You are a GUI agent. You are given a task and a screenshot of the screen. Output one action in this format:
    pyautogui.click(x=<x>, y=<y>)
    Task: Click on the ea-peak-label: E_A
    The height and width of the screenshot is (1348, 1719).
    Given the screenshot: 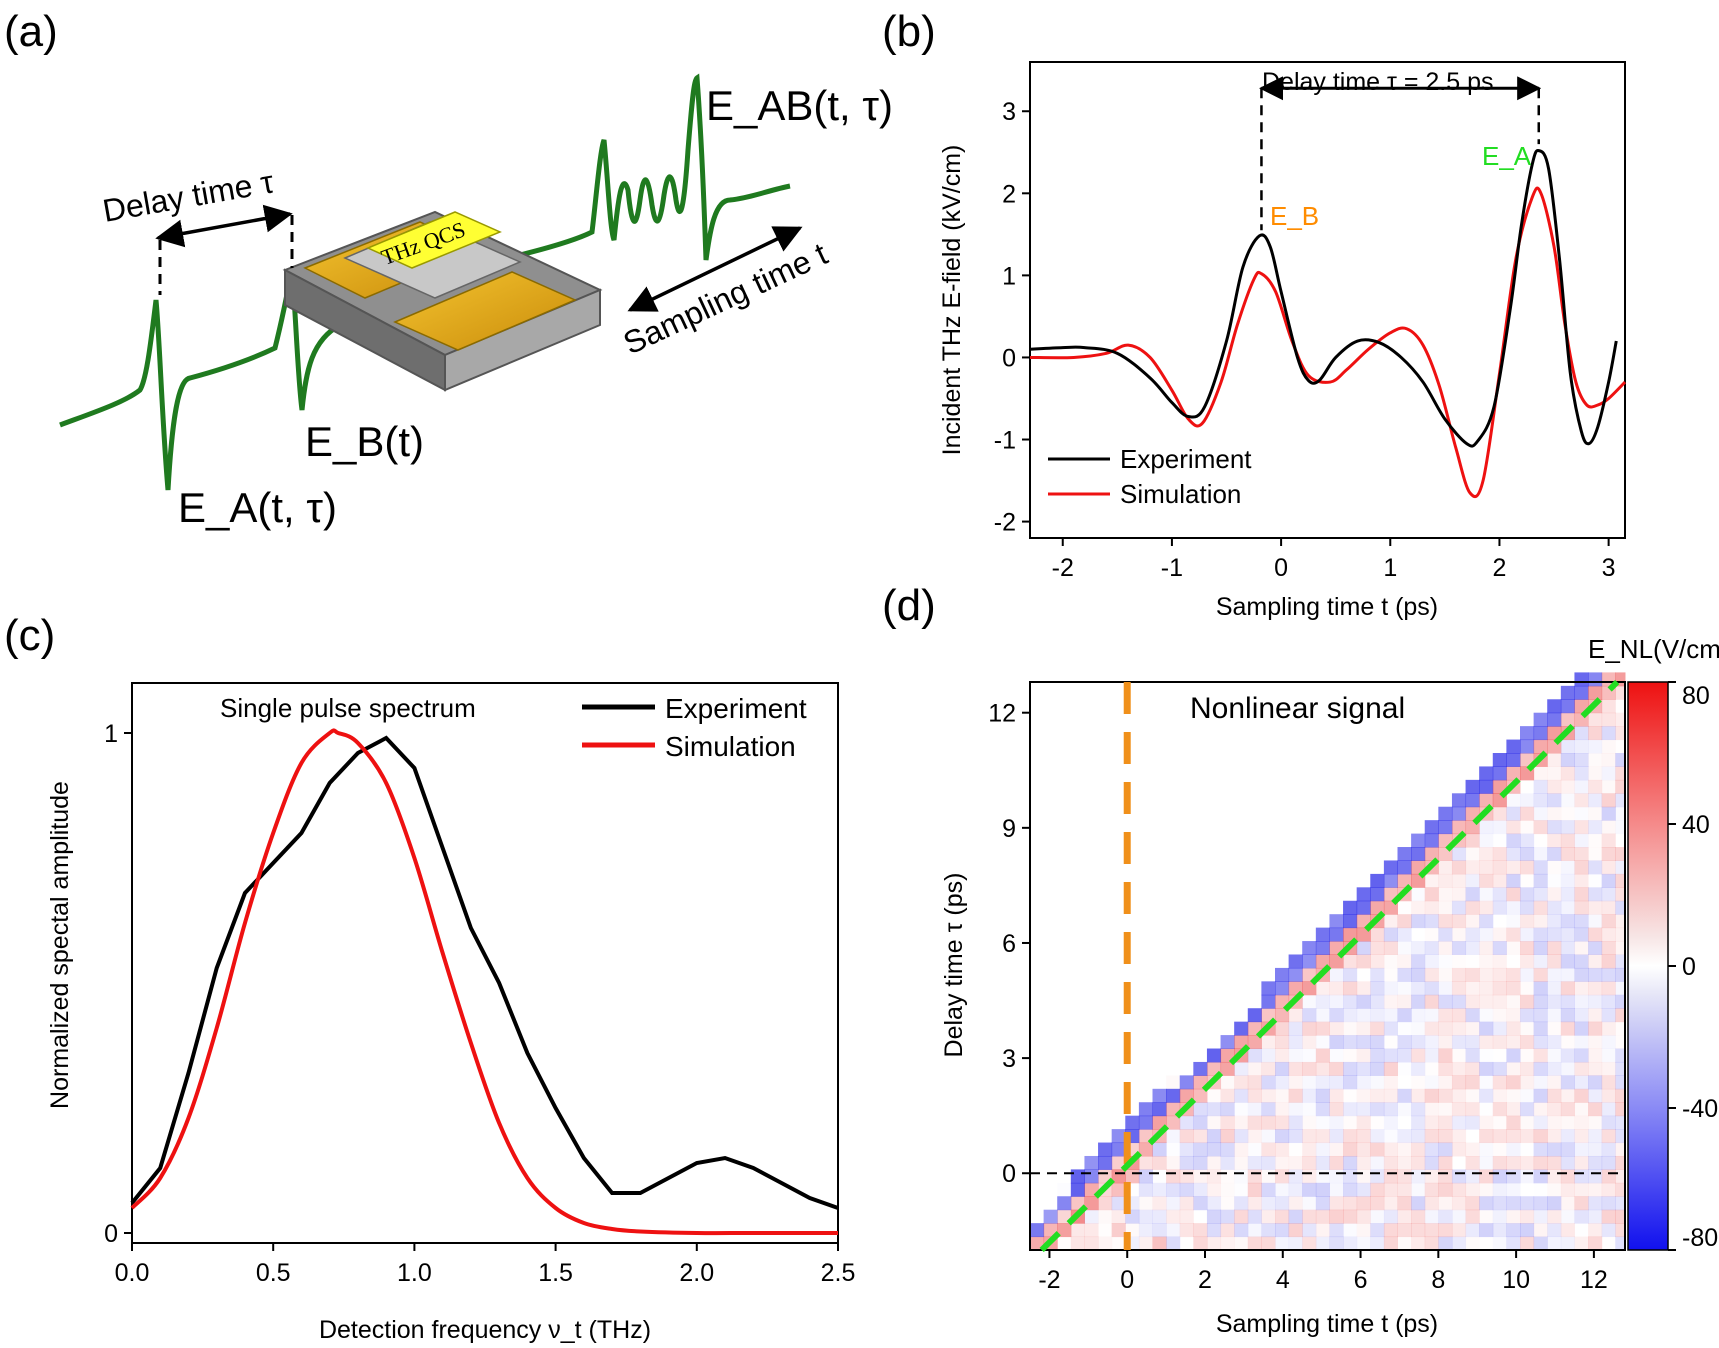 What is the action you would take?
    pyautogui.click(x=1507, y=156)
    